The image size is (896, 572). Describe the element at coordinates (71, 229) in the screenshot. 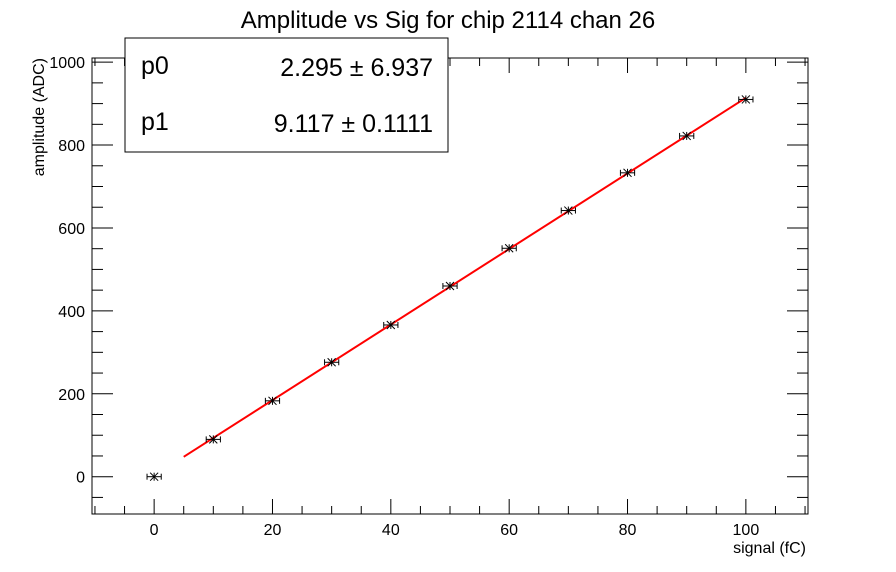

I see `y-tick-label: 600` at that location.